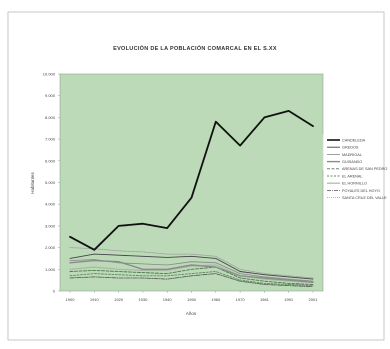 The width and height of the screenshot is (390, 349). I want to click on x-tick-label: 1940, so click(168, 299).